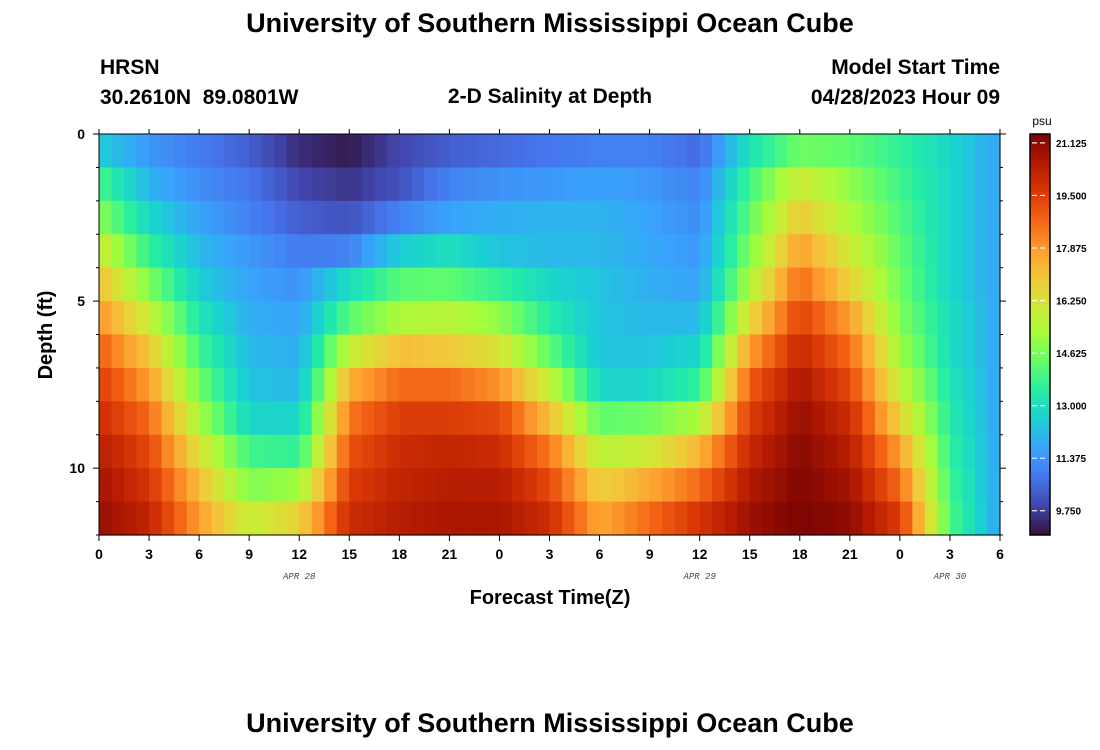  What do you see at coordinates (199, 554) in the screenshot?
I see `x-tick-label: 6` at bounding box center [199, 554].